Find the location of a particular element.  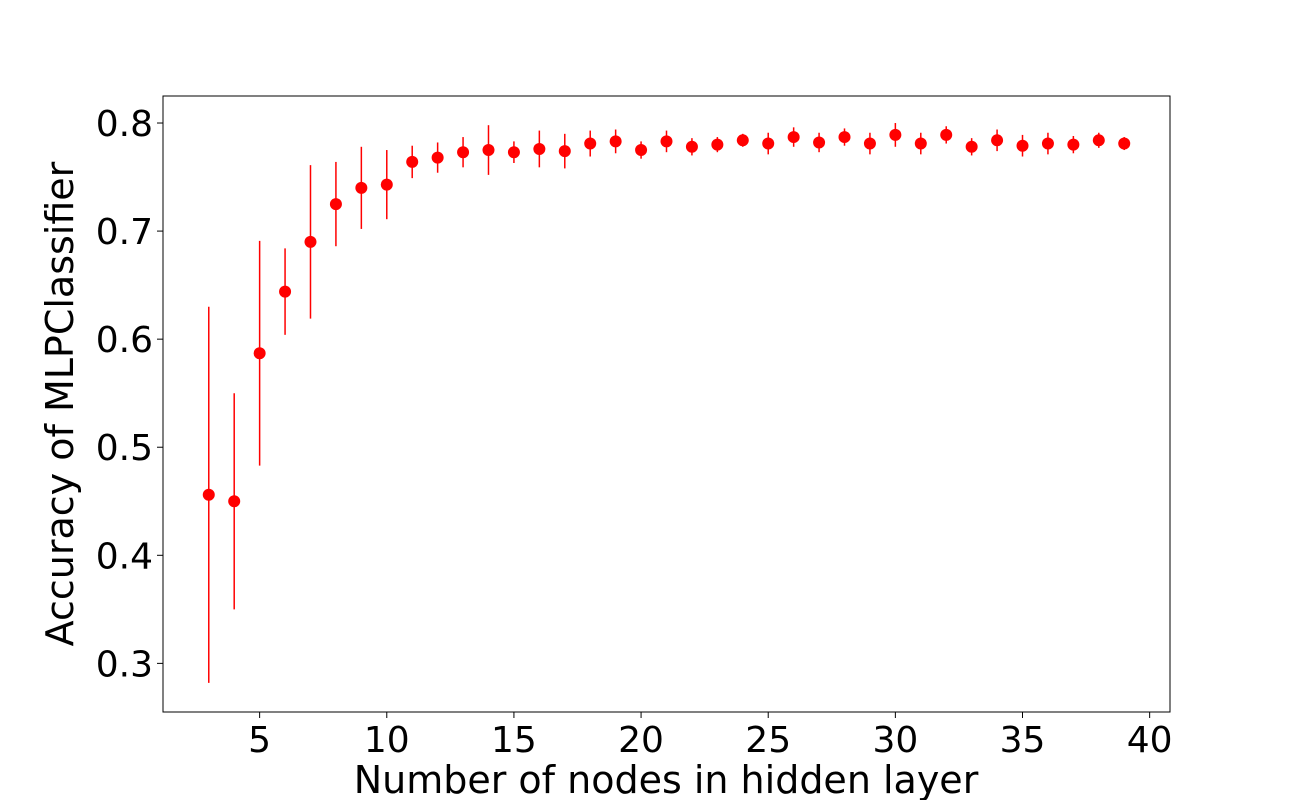

y-tick-label: 0.6 is located at coordinates (124, 340).